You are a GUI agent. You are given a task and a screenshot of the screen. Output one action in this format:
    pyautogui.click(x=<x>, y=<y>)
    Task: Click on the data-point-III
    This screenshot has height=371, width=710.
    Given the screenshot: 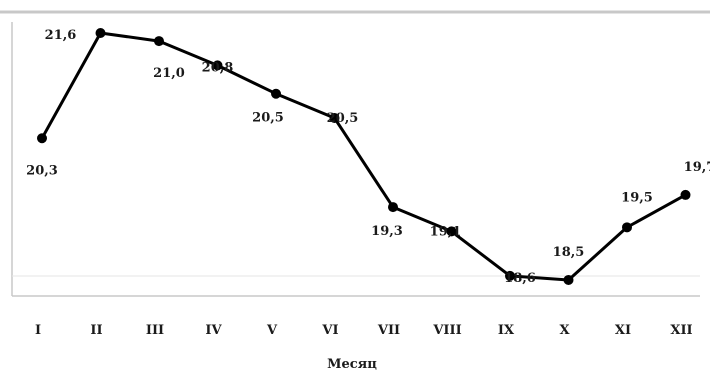 What is the action you would take?
    pyautogui.click(x=159, y=41)
    